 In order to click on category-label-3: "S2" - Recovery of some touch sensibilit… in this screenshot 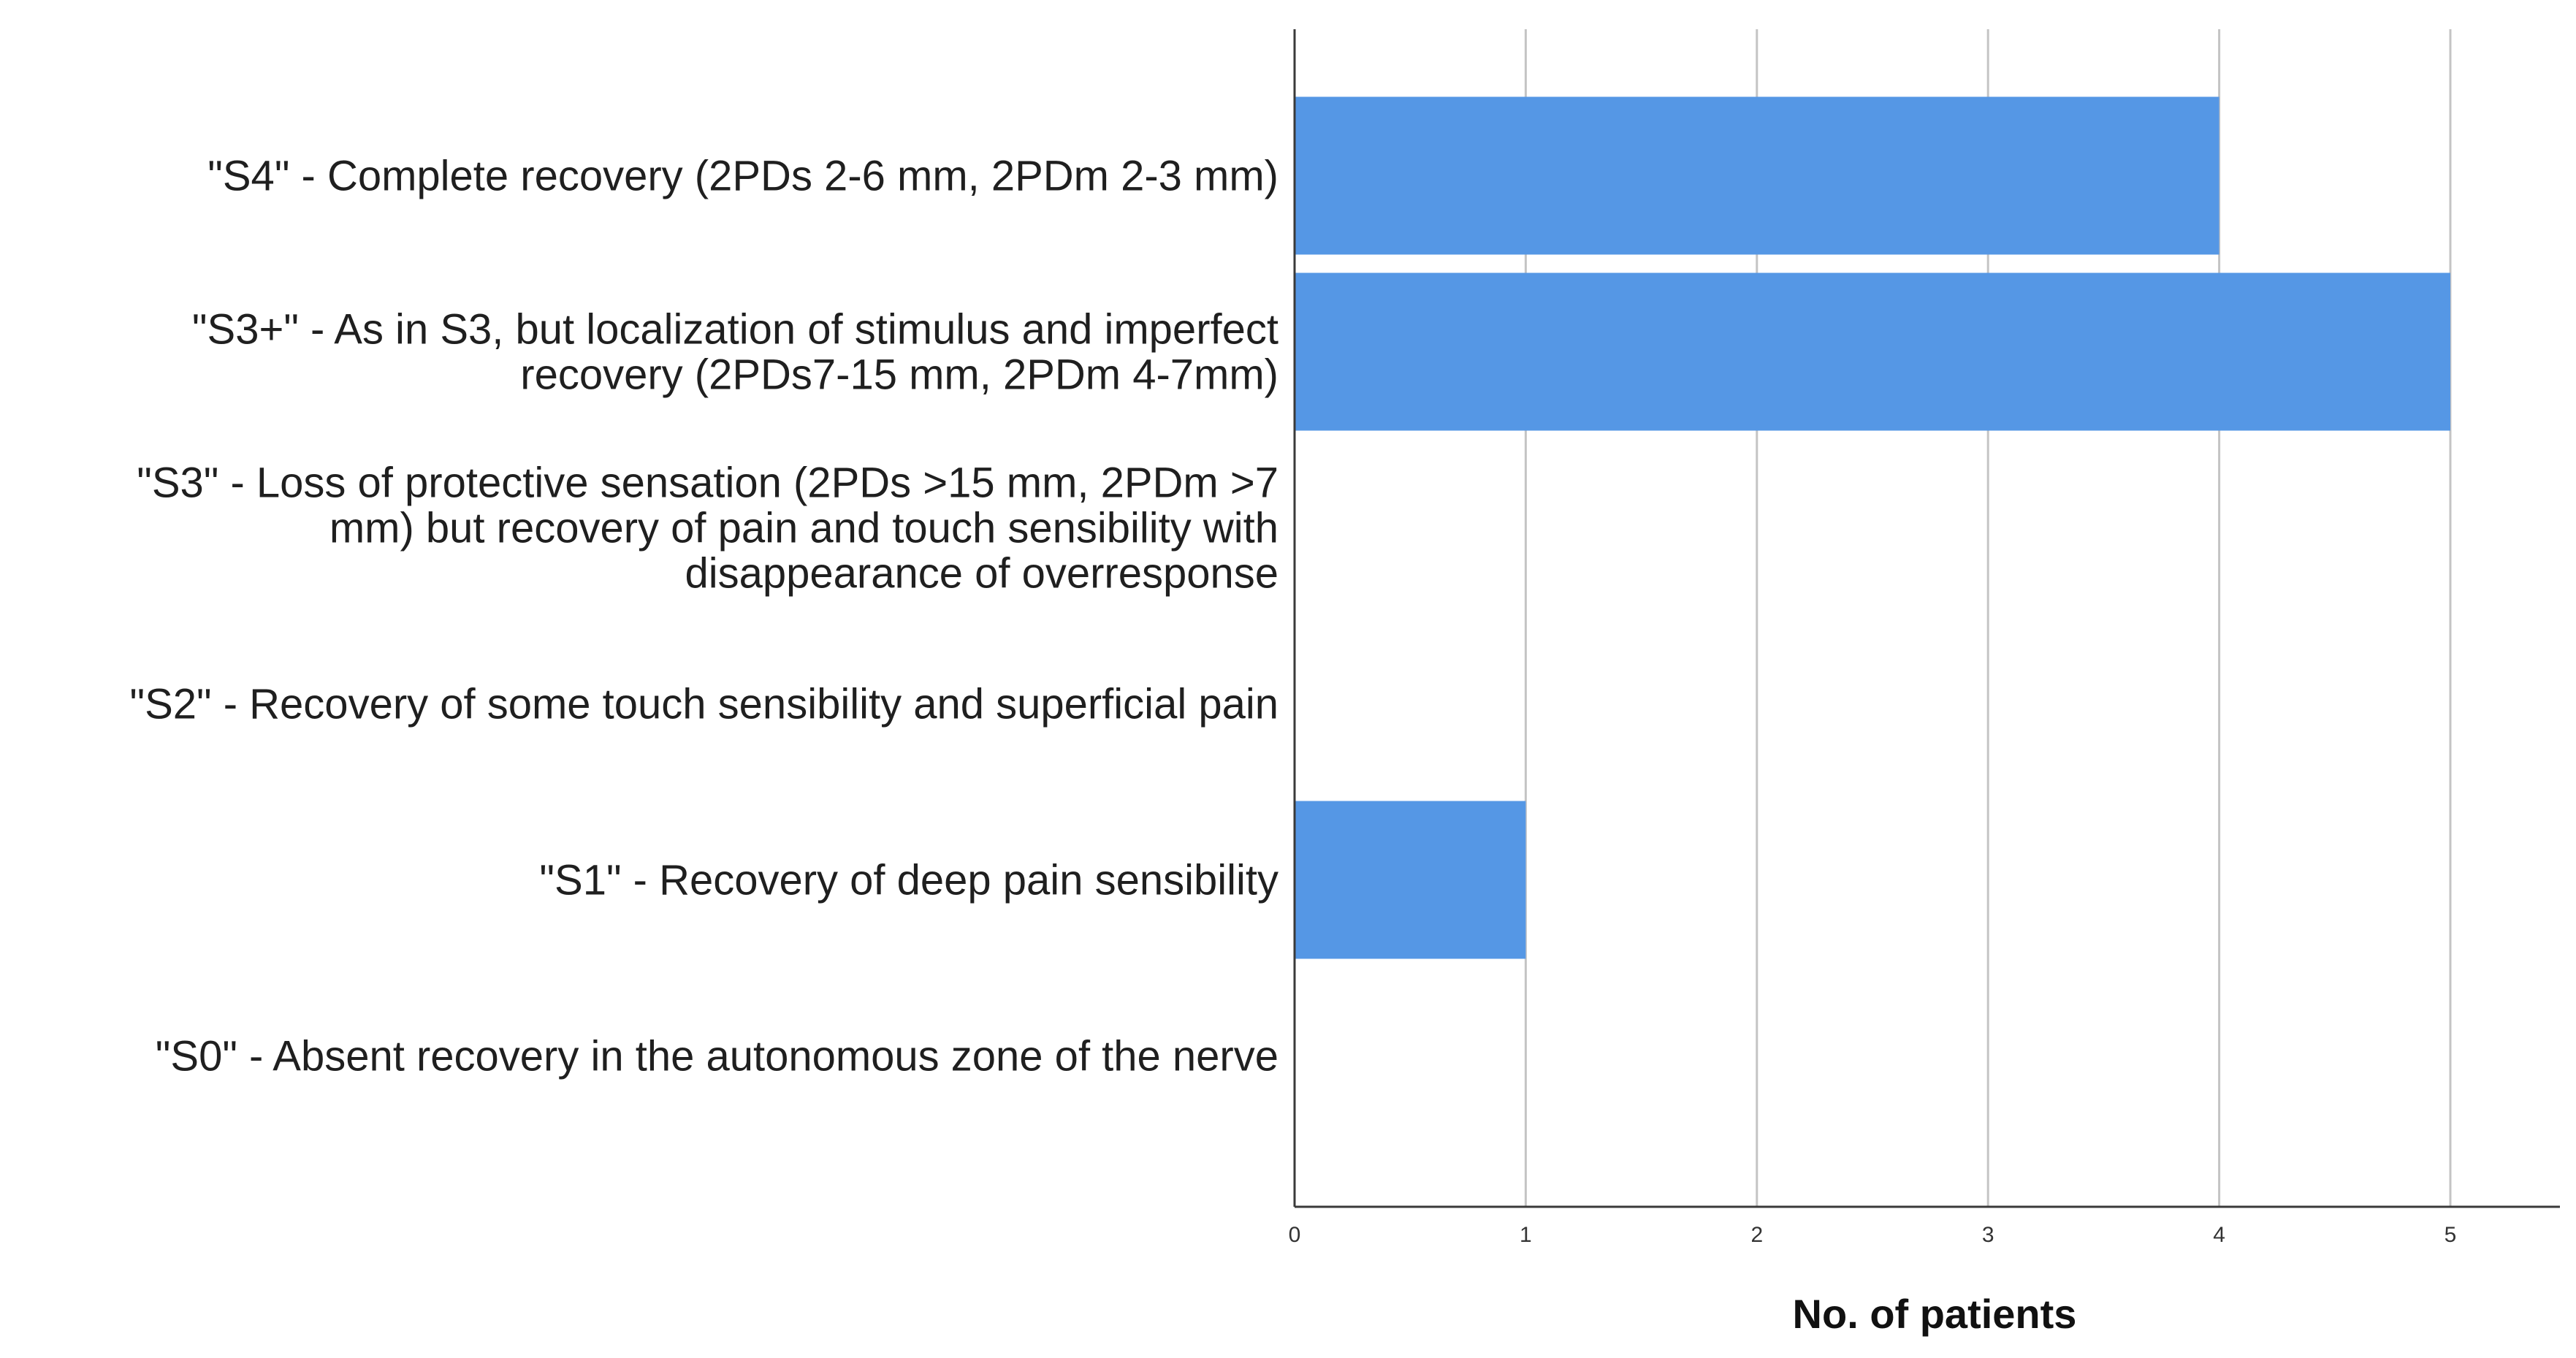, I will do `click(705, 704)`.